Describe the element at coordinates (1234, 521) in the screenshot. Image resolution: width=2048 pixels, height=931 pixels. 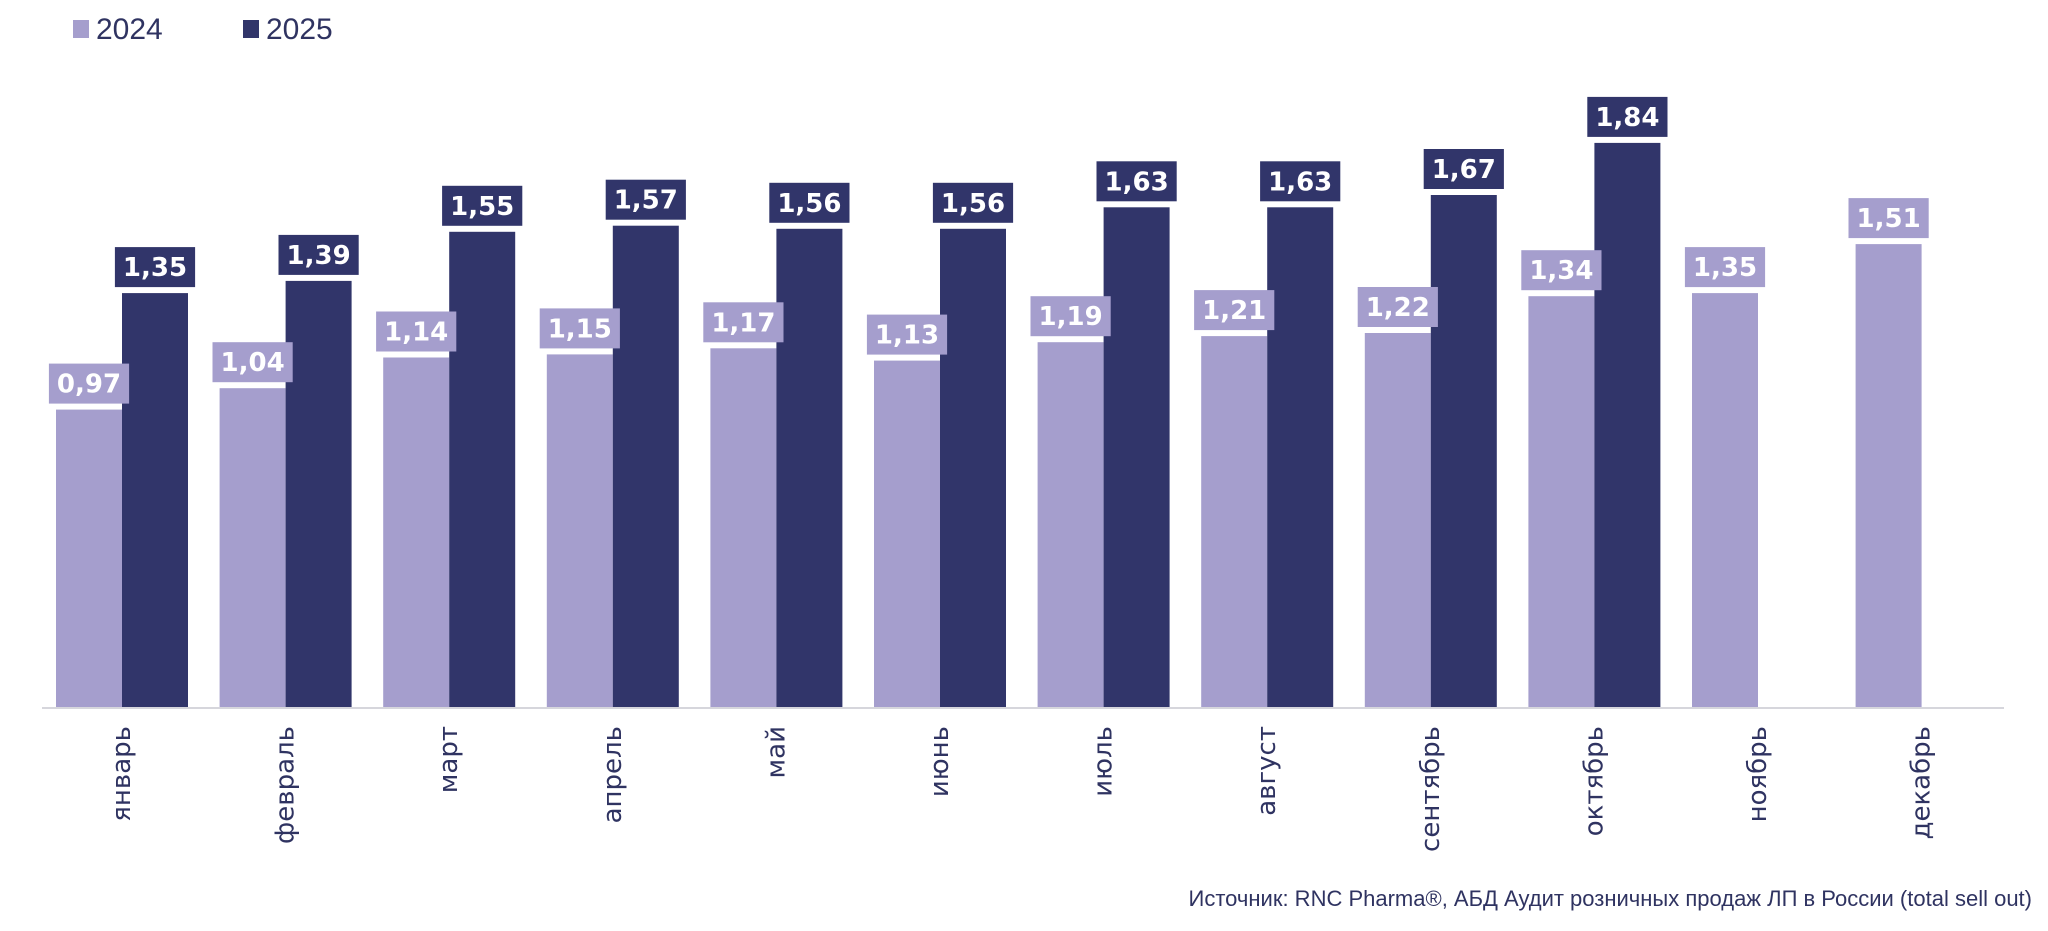
I see `bar-2024-август` at that location.